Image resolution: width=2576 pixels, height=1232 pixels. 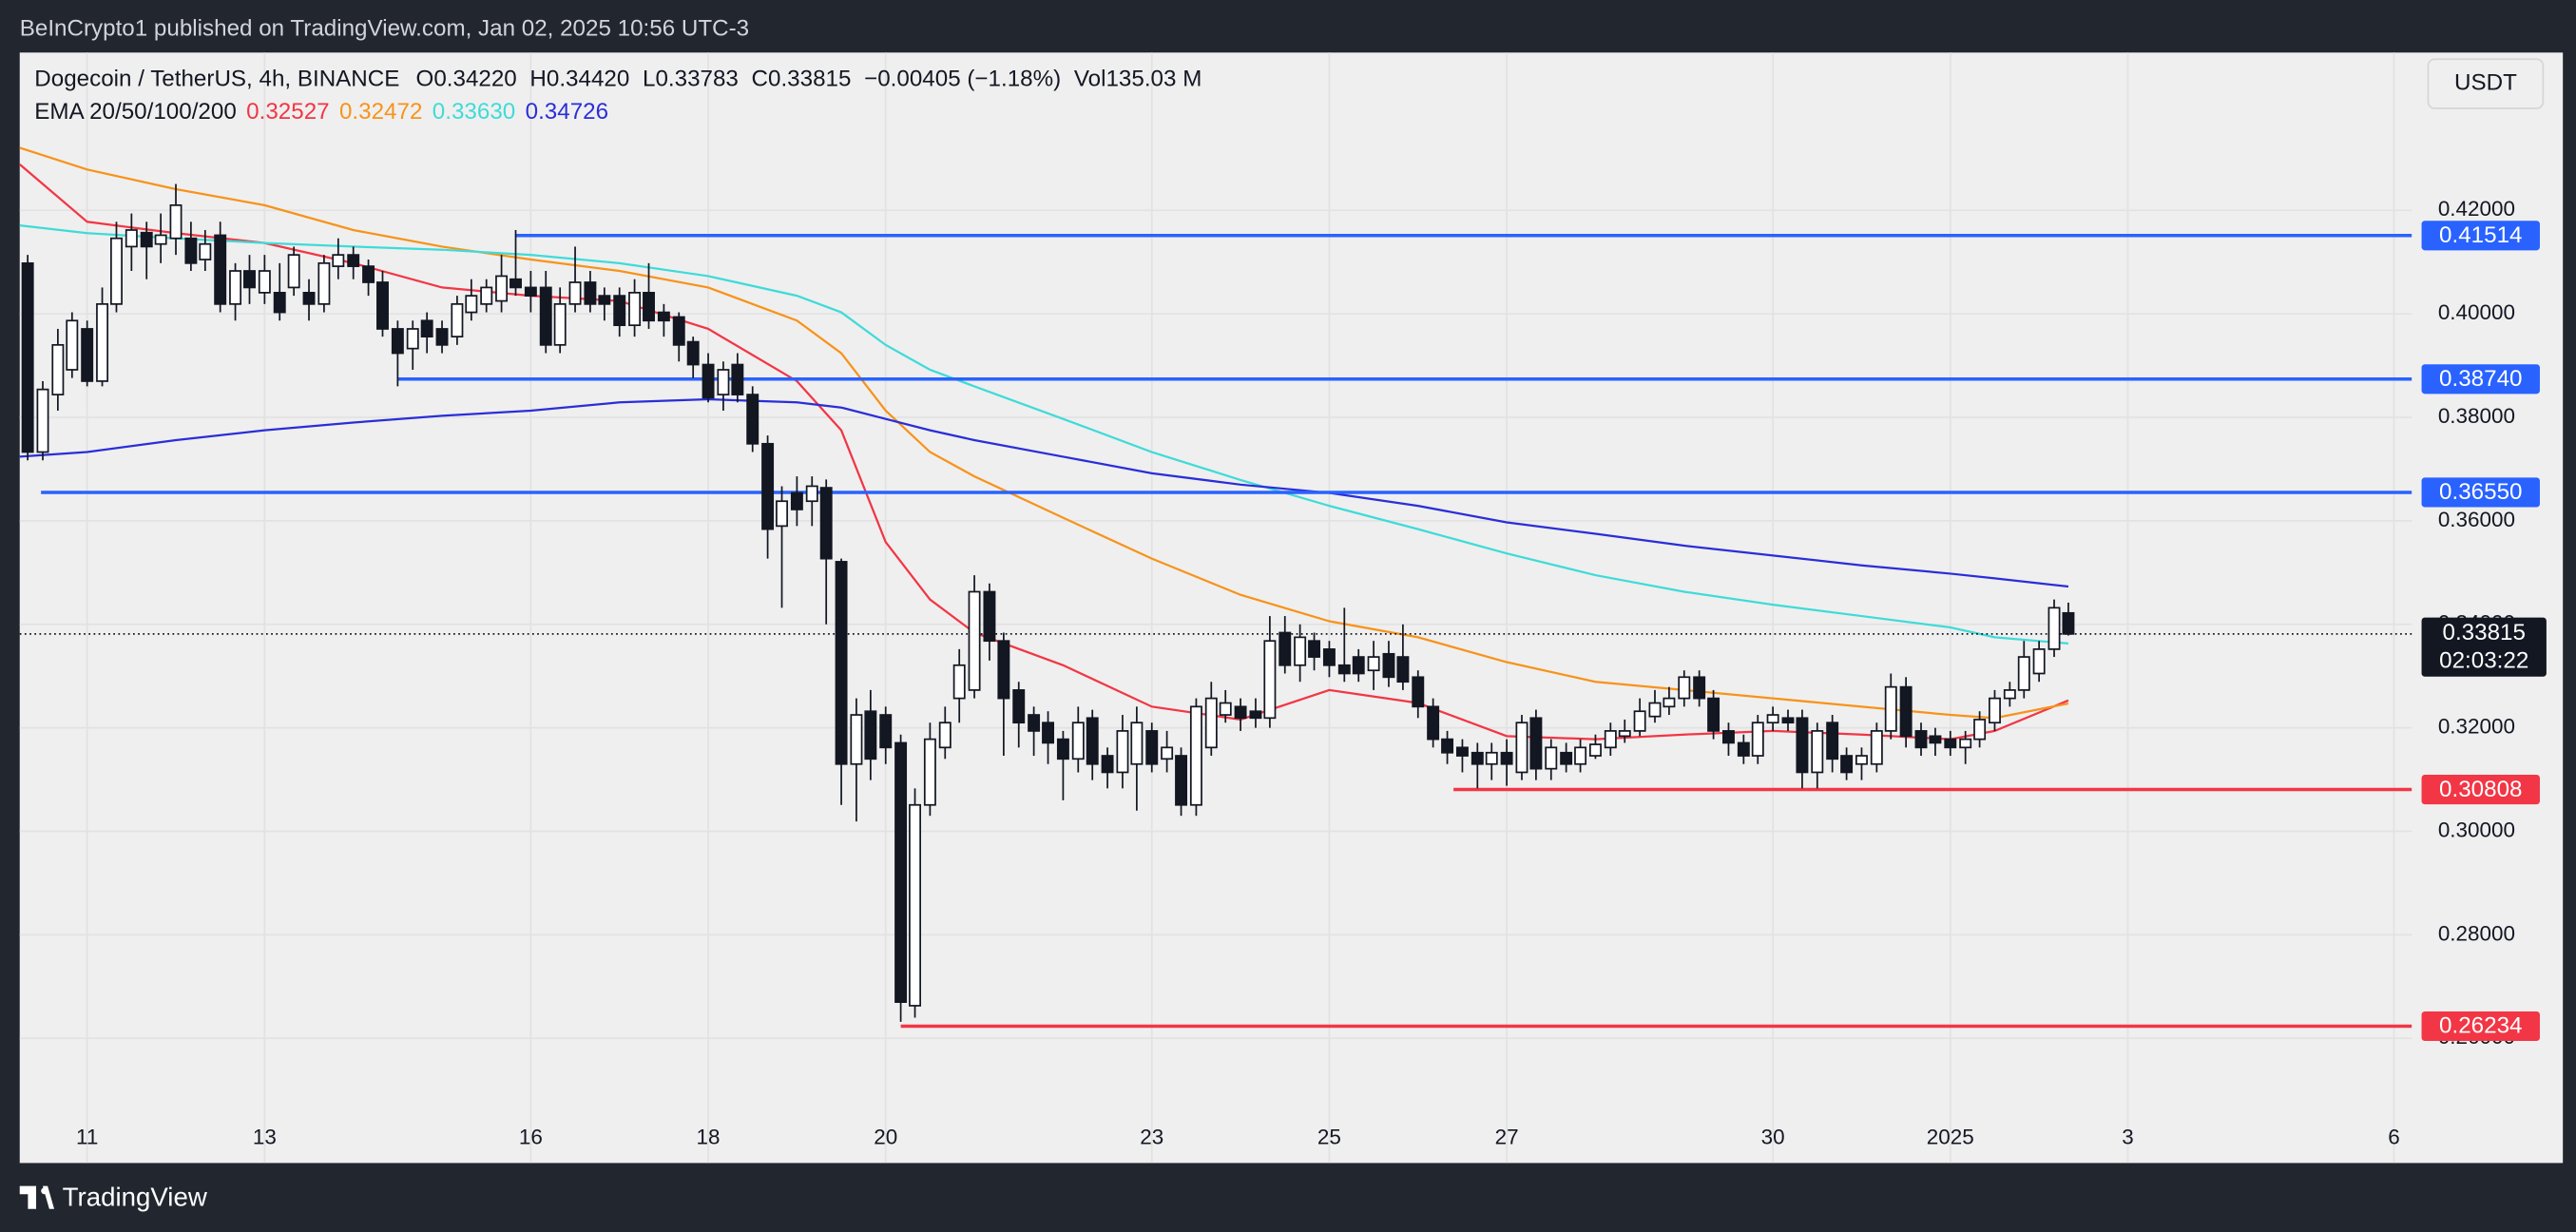 I want to click on currency-button, so click(x=2486, y=83).